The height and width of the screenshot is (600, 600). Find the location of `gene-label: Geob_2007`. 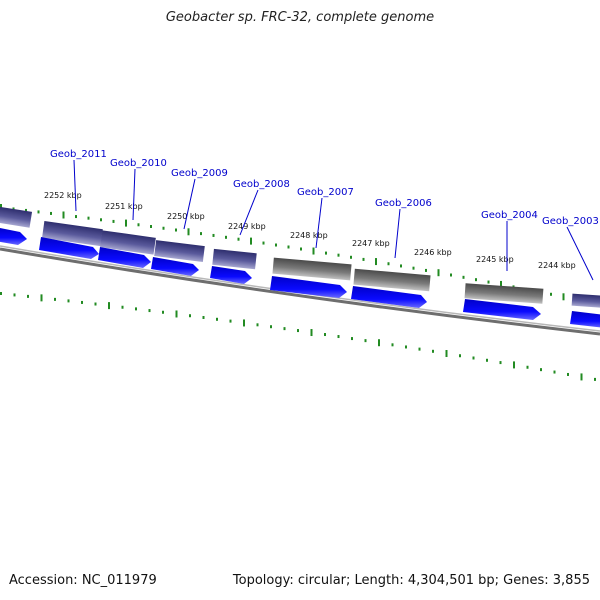

gene-label: Geob_2007 is located at coordinates (325, 192).